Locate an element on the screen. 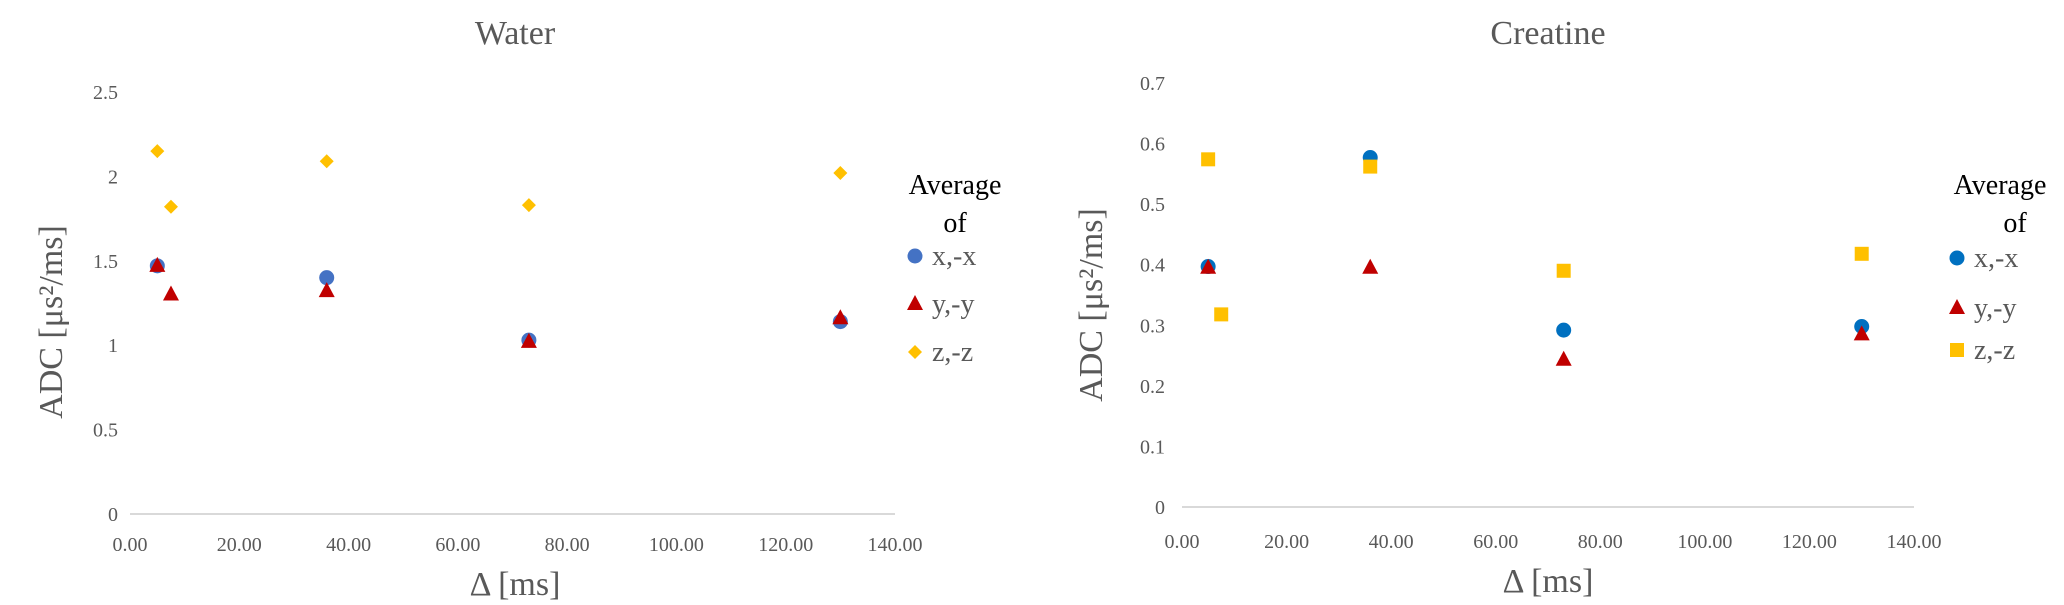 This screenshot has width=2064, height=605. y-tick-label: 2 is located at coordinates (113, 177).